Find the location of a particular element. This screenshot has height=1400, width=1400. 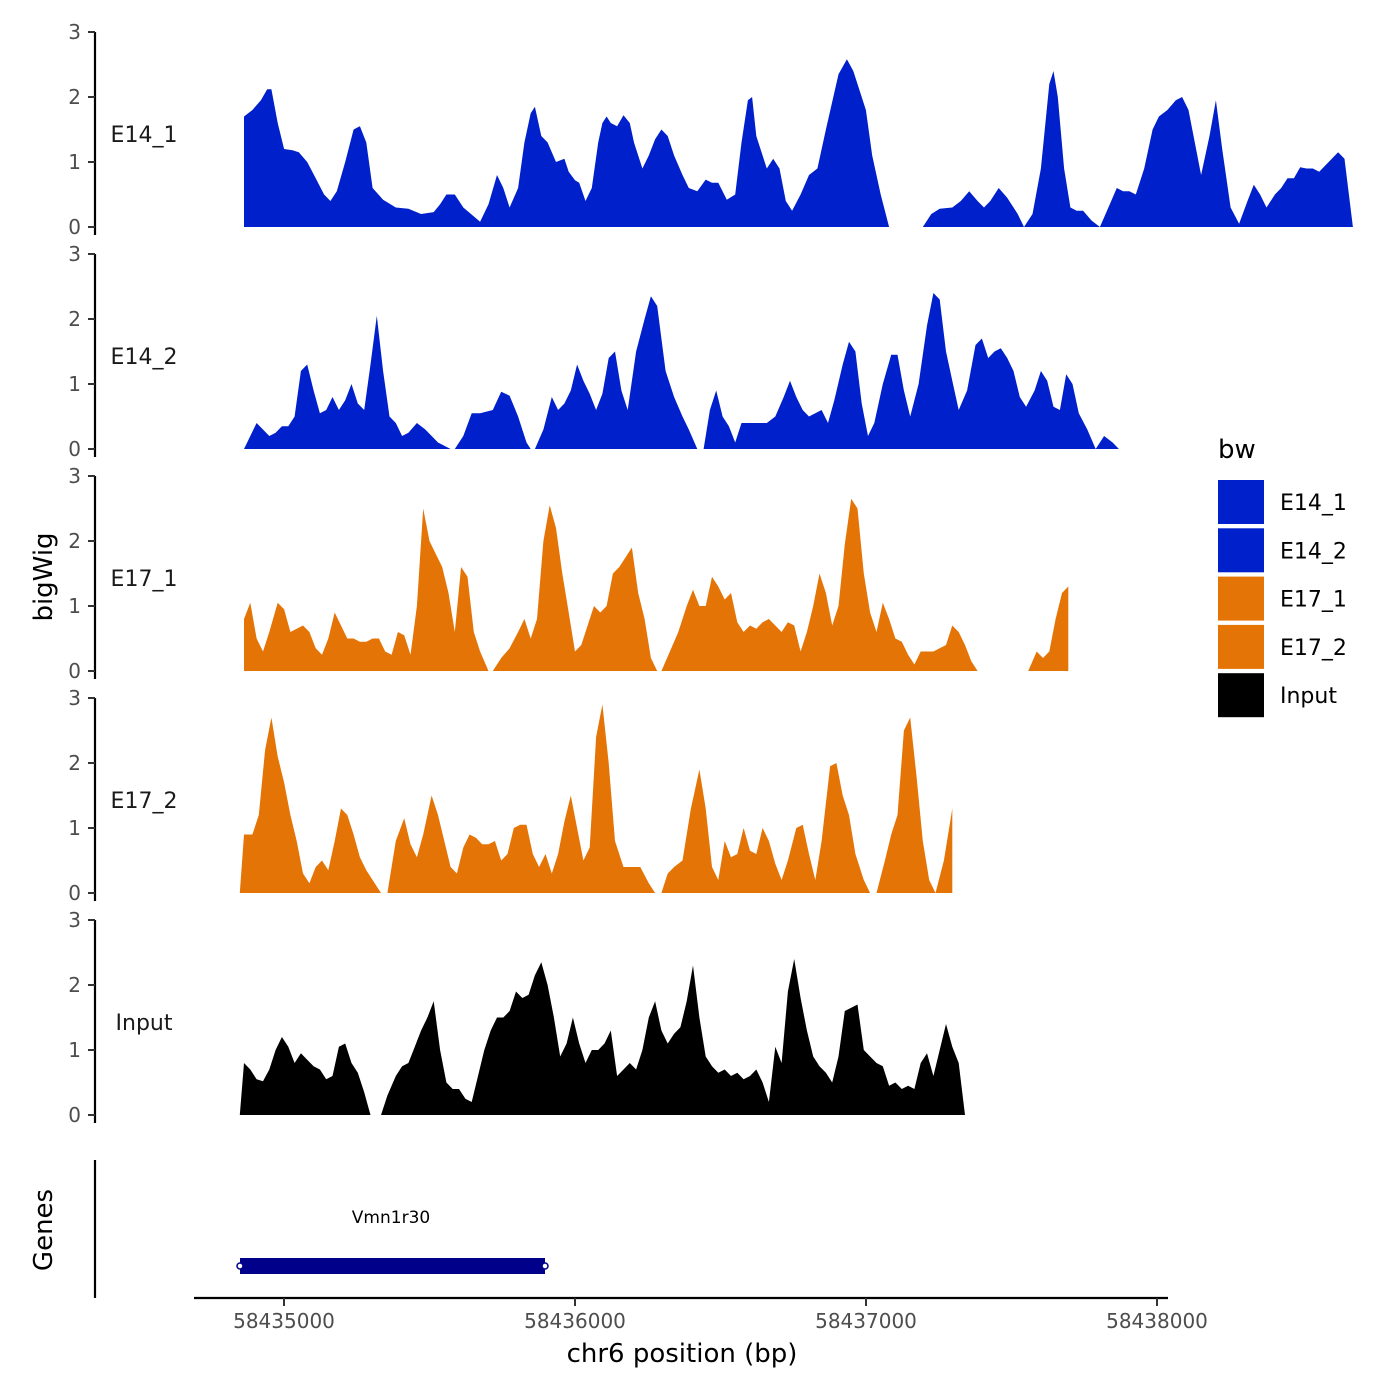

track-e17-1: 0 1 2 3 E17_1 is located at coordinates (568, 573).